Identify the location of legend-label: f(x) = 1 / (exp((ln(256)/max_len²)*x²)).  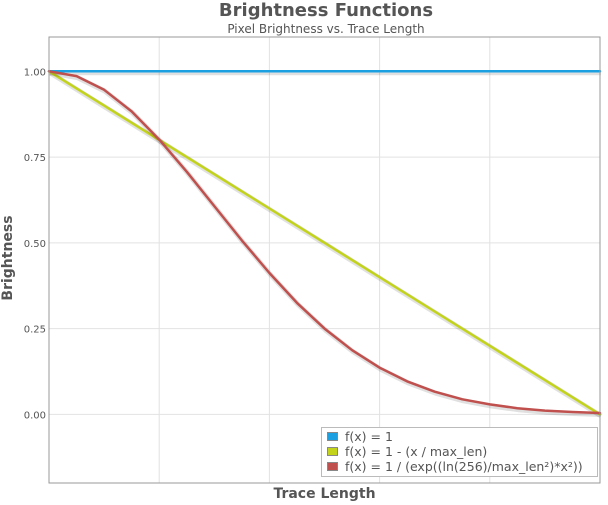
(464, 466).